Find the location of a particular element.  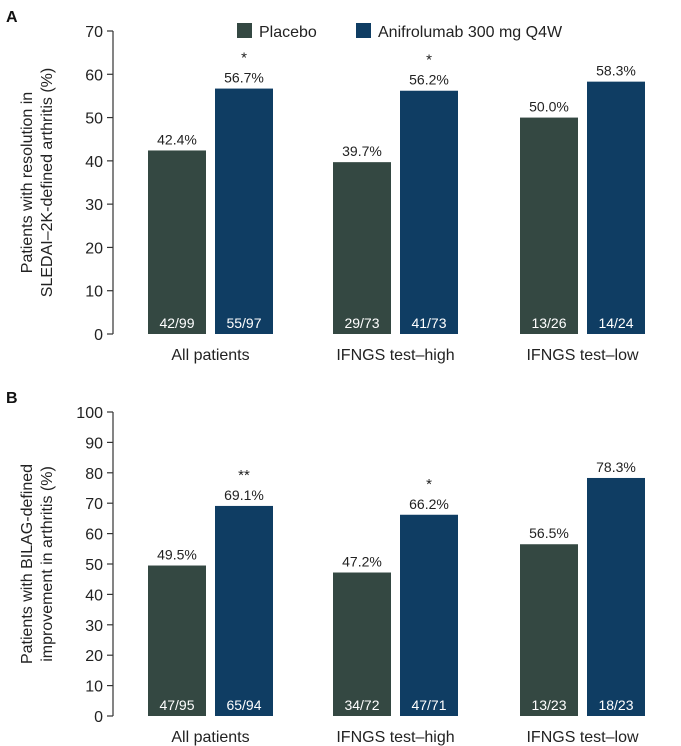

bar-n-label-b-0-0: 47/95 is located at coordinates (176, 705).